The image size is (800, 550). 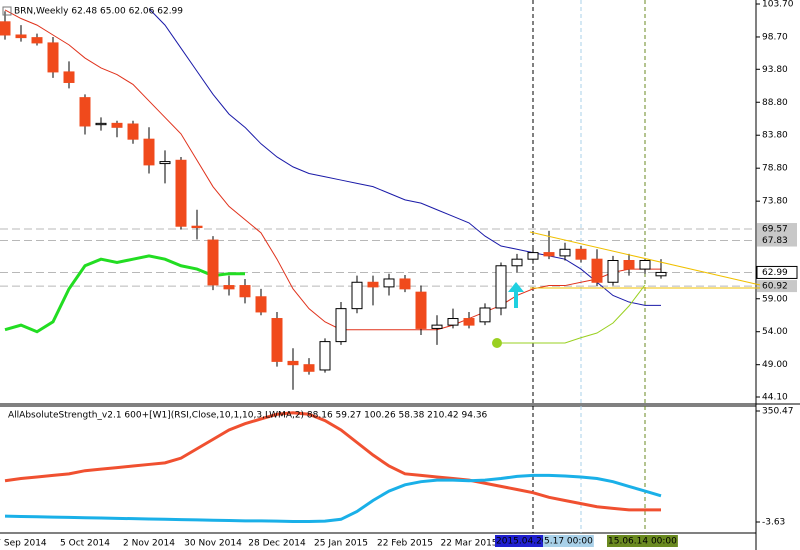 I want to click on y-tick-label: 49.00, so click(x=775, y=365).